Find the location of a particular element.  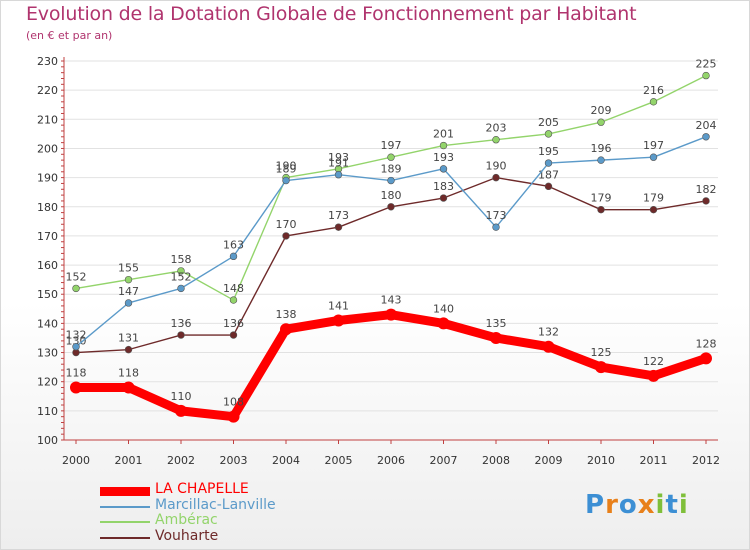

legend-label: Vouharte is located at coordinates (187, 535).